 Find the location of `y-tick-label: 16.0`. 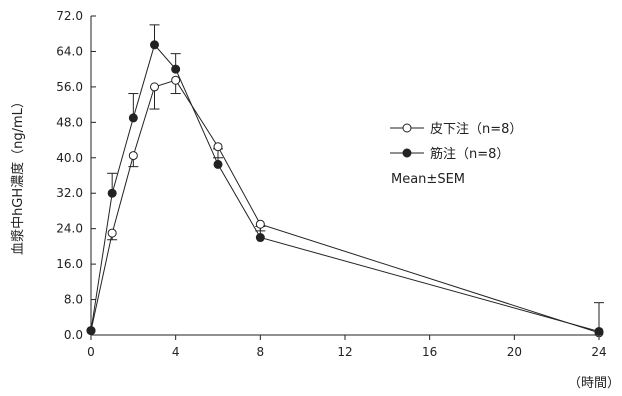

y-tick-label: 16.0 is located at coordinates (69, 264).